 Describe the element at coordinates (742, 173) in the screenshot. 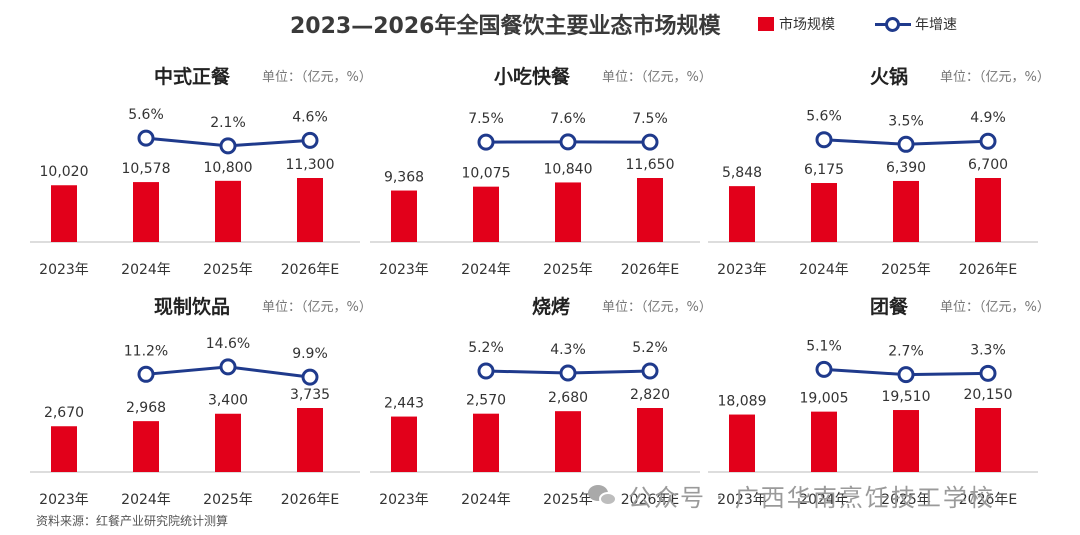

I see `bar-value-label-0: 5,848` at that location.